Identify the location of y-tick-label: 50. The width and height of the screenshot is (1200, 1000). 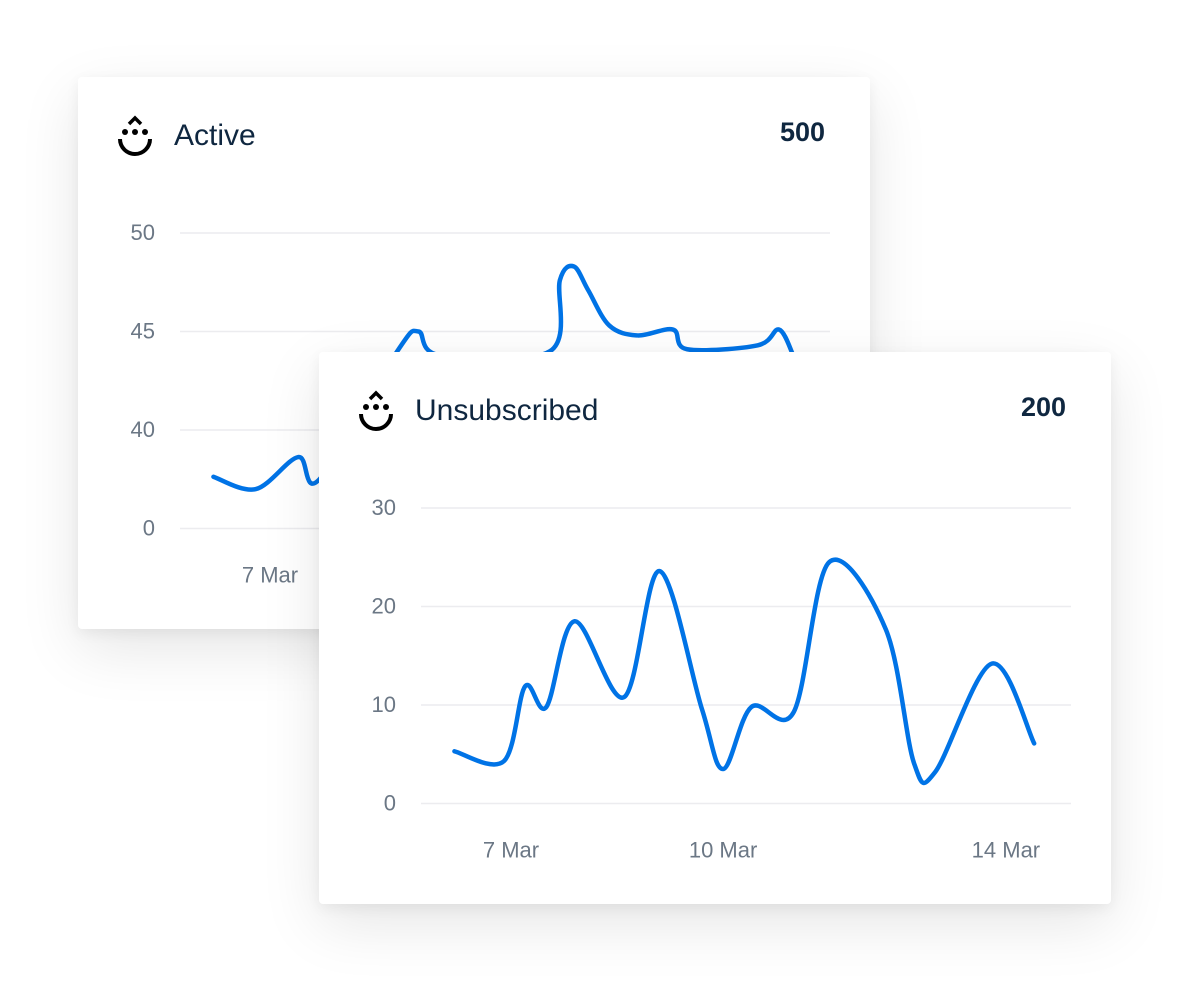
(143, 232).